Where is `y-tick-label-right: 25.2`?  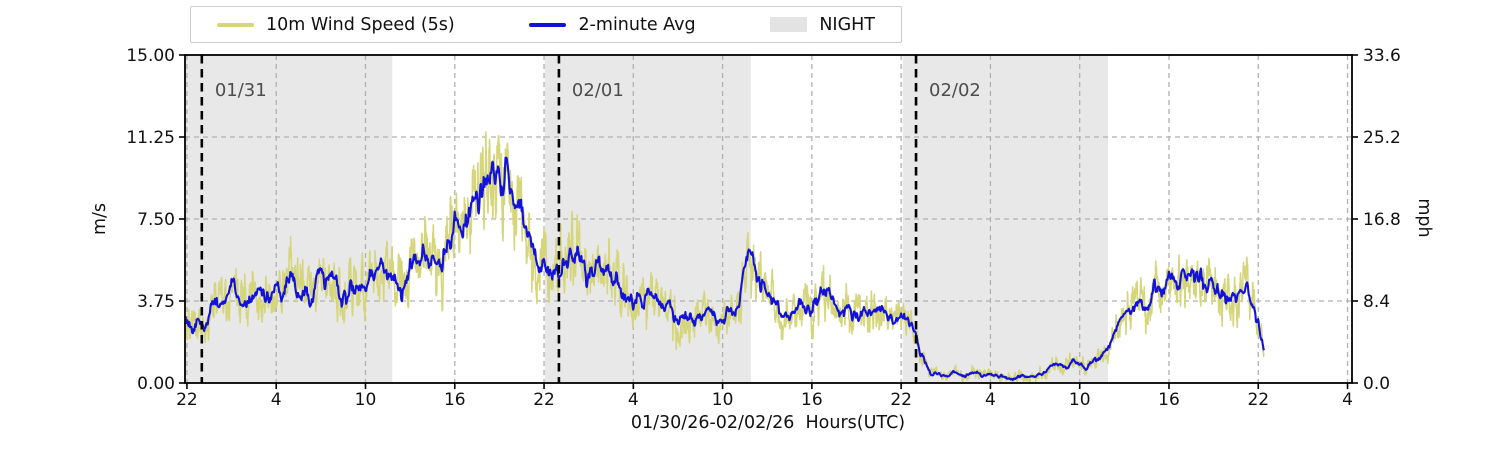 y-tick-label-right: 25.2 is located at coordinates (1382, 138).